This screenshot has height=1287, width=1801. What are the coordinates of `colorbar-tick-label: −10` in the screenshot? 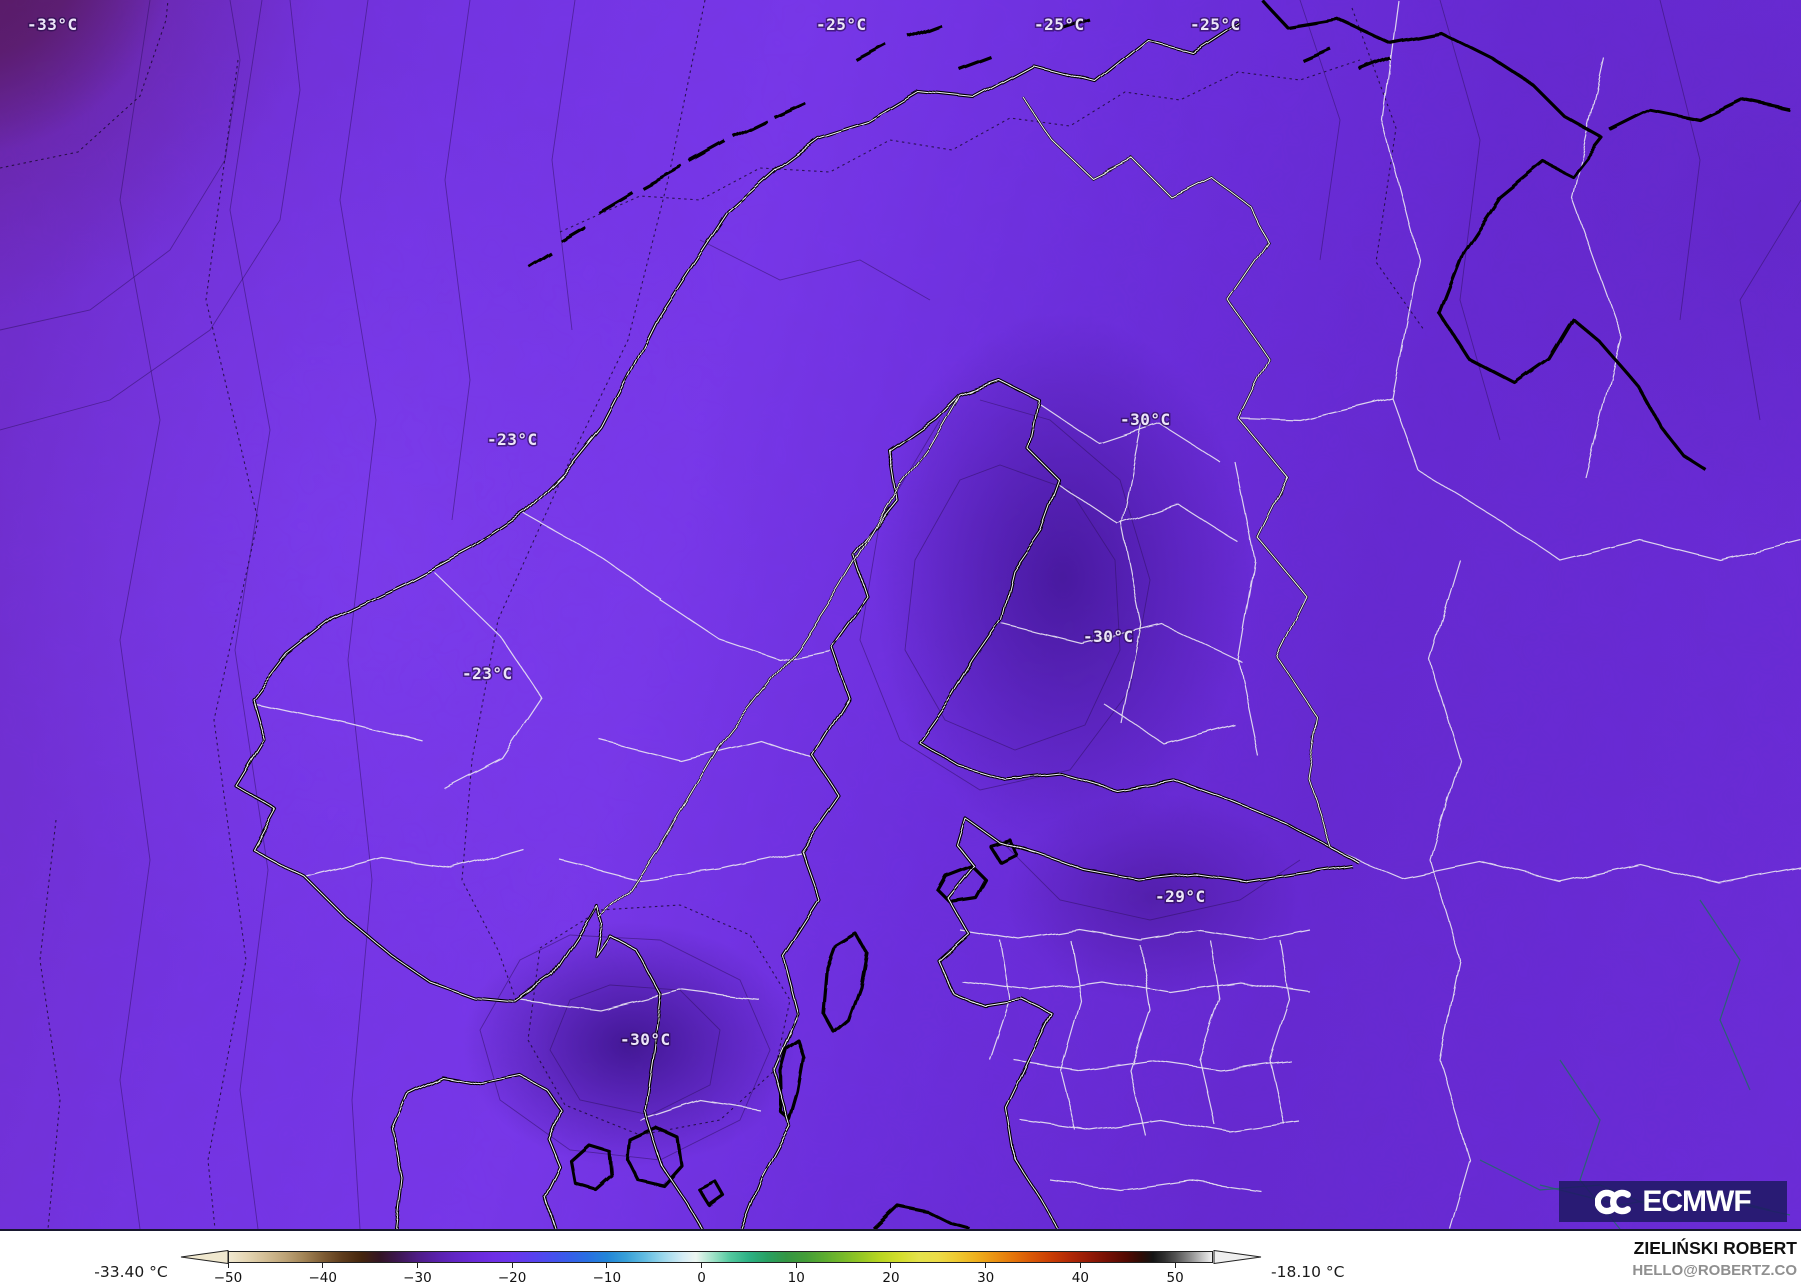 It's located at (607, 1278).